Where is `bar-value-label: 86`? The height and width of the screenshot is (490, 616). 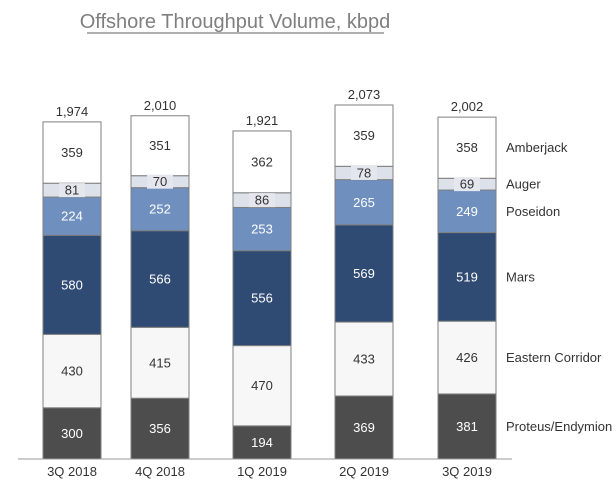
bar-value-label: 86 is located at coordinates (262, 200).